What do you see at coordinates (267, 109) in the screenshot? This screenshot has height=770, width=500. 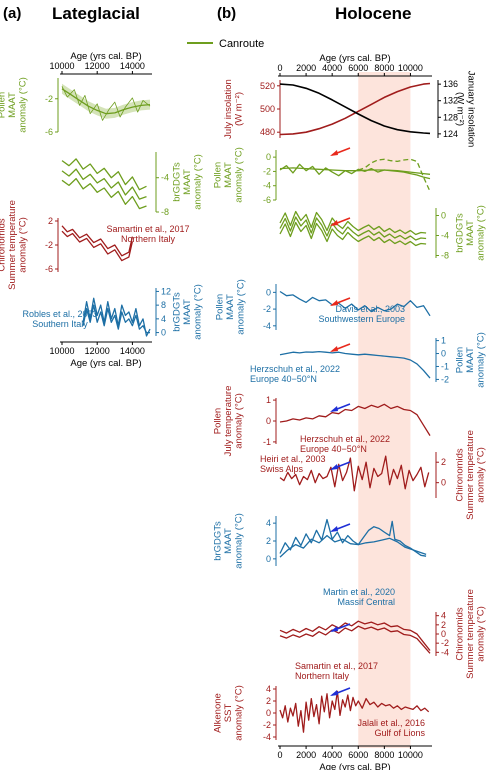 I see `y-tick-label: 500` at bounding box center [267, 109].